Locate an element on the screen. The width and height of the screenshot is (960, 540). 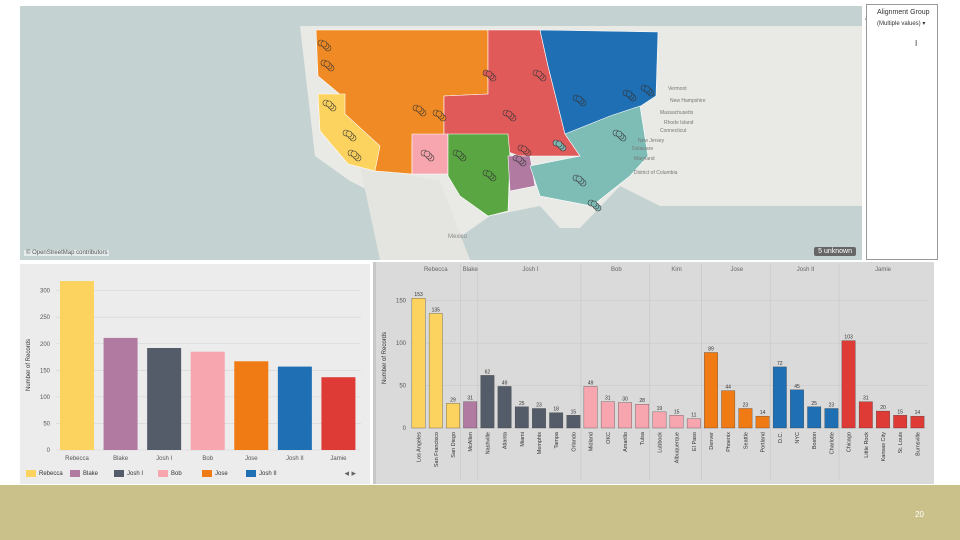
map-label: New Jersey is located at coordinates (651, 141).